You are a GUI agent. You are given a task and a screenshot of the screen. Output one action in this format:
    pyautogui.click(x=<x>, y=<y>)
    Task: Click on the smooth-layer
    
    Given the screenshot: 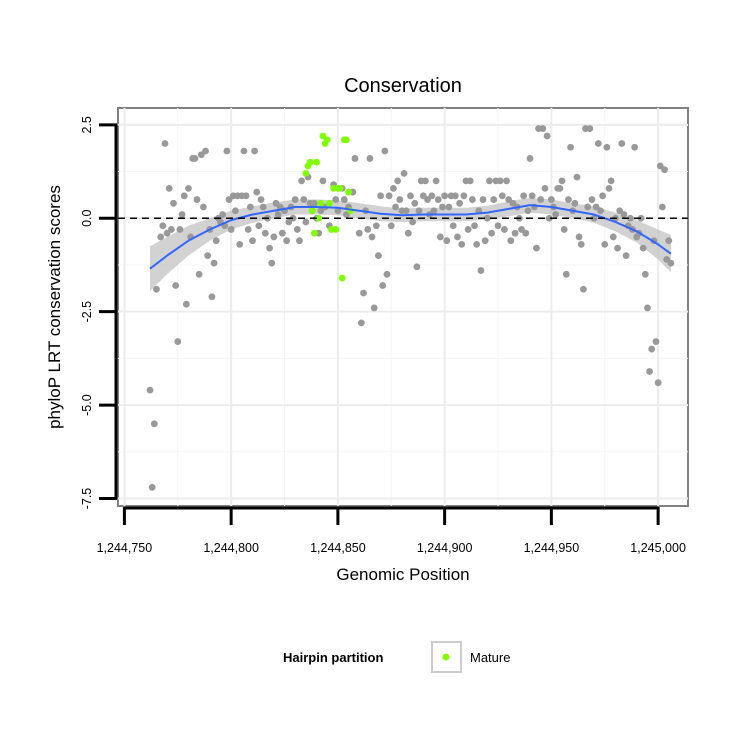 What is the action you would take?
    pyautogui.click(x=410, y=237)
    